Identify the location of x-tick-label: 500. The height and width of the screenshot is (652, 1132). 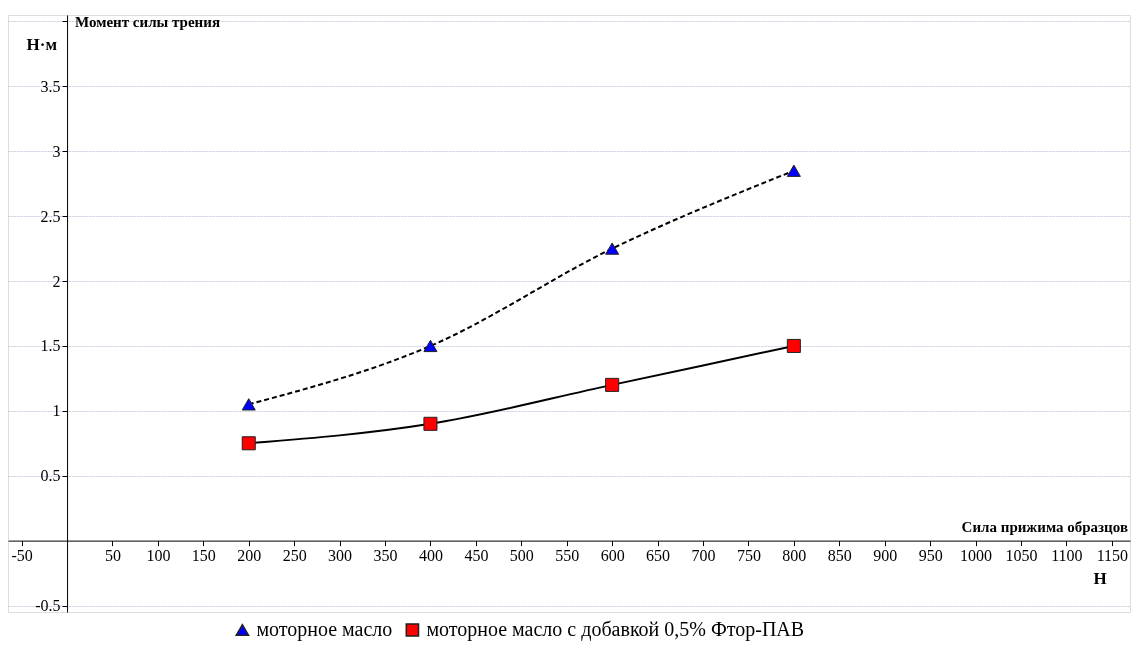
(521, 556).